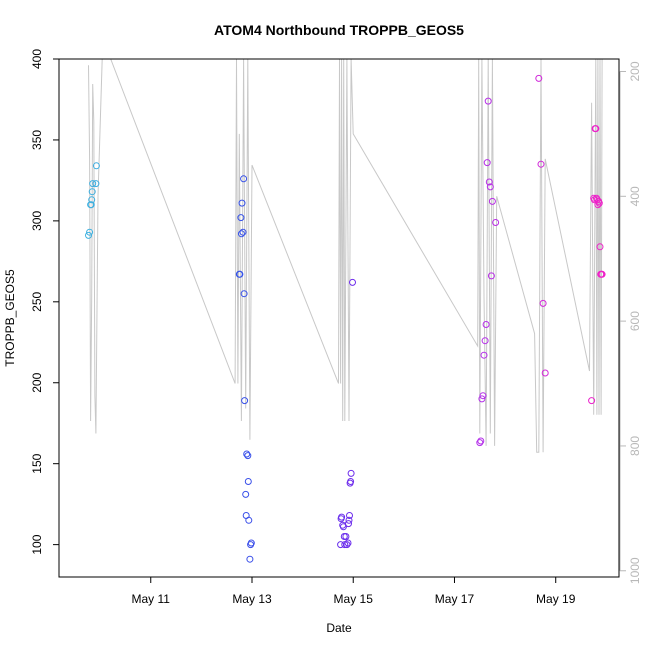 This screenshot has width=650, height=650. Describe the element at coordinates (455, 599) in the screenshot. I see `x-tick-label: May 17` at that location.